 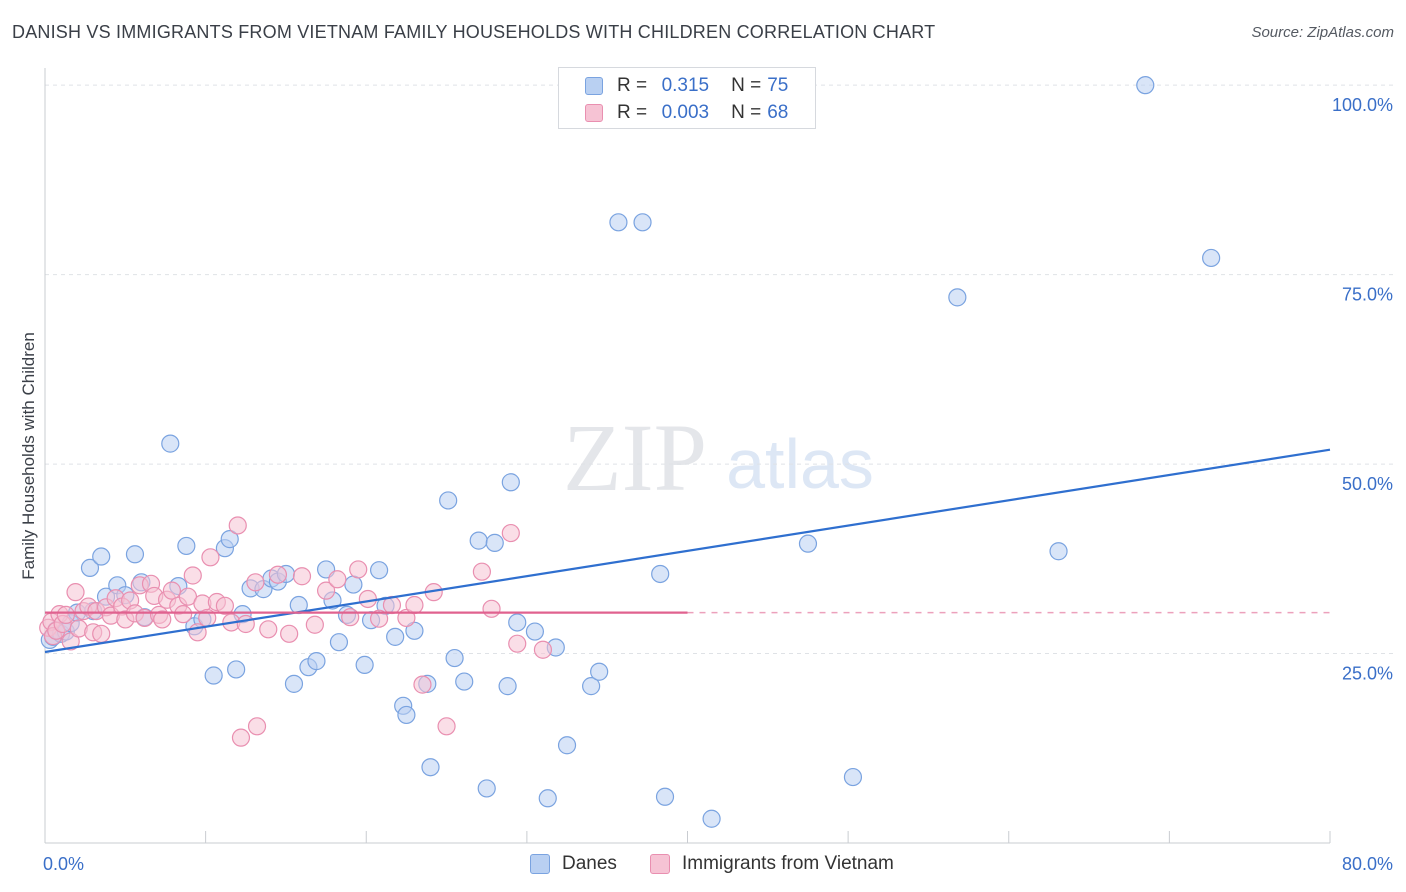 I want to click on vietnam-n-value: 68, so click(x=778, y=112).